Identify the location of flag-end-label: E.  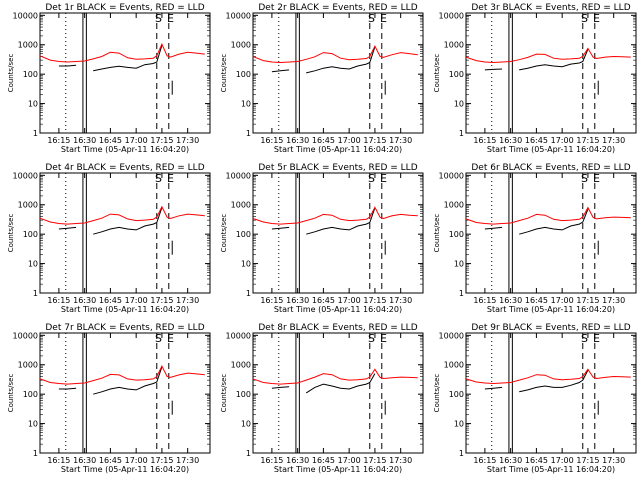
(170, 18).